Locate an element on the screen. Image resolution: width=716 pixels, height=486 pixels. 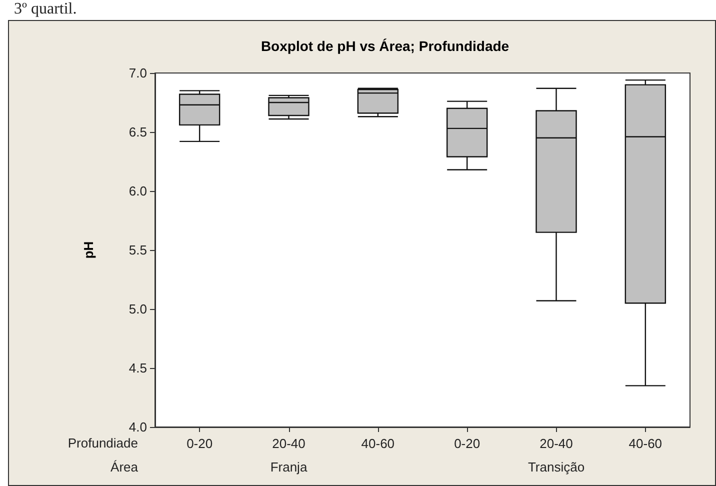
text: Área is located at coordinates (124, 467).